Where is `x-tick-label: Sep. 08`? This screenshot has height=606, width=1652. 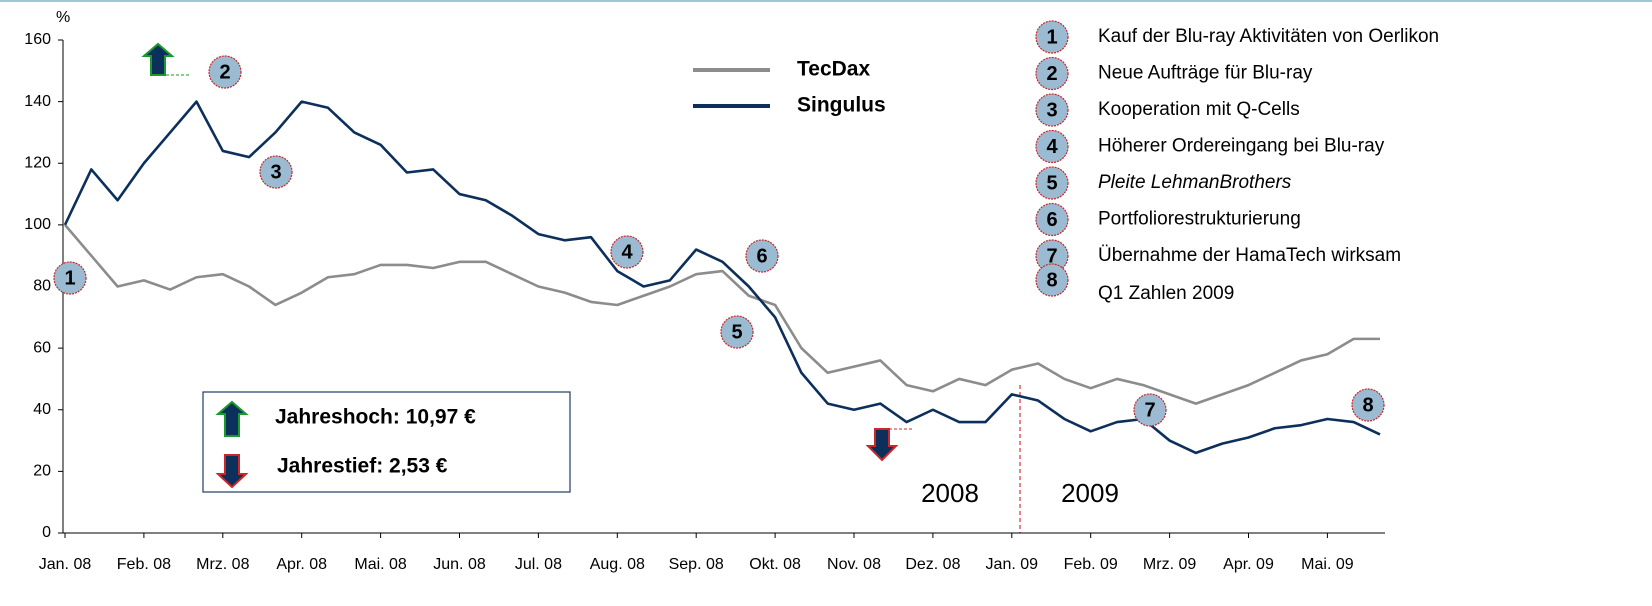
x-tick-label: Sep. 08 is located at coordinates (696, 564).